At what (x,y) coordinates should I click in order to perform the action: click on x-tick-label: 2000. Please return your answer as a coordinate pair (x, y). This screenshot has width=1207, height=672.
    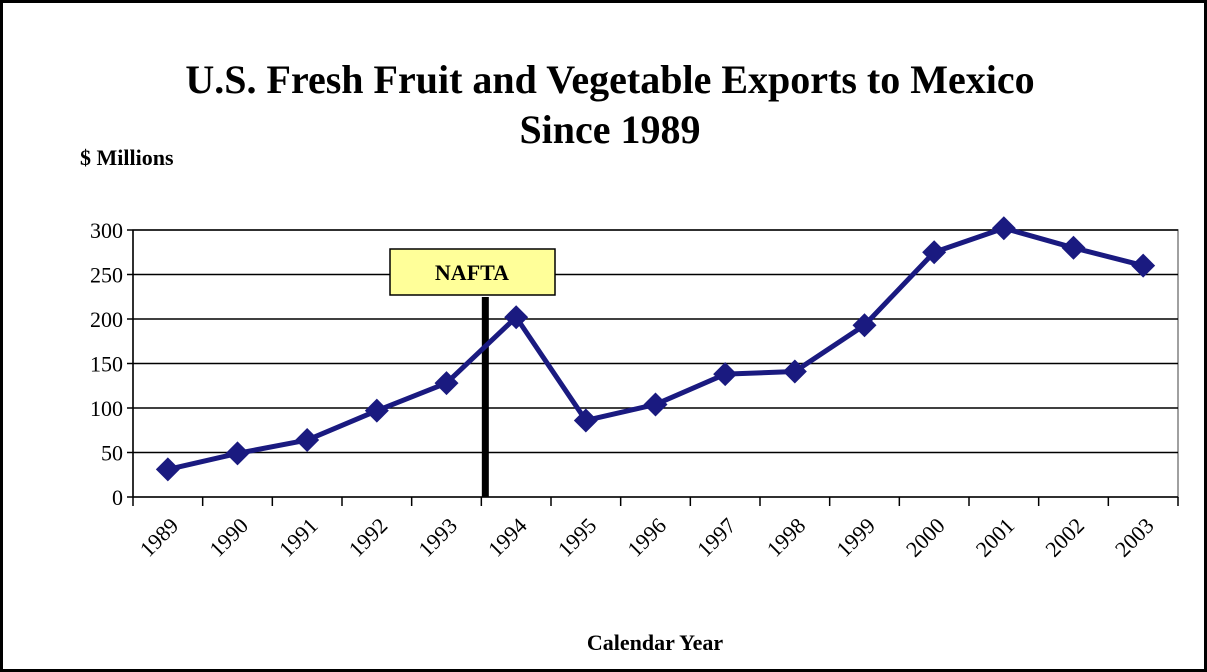
    Looking at the image, I should click on (925, 537).